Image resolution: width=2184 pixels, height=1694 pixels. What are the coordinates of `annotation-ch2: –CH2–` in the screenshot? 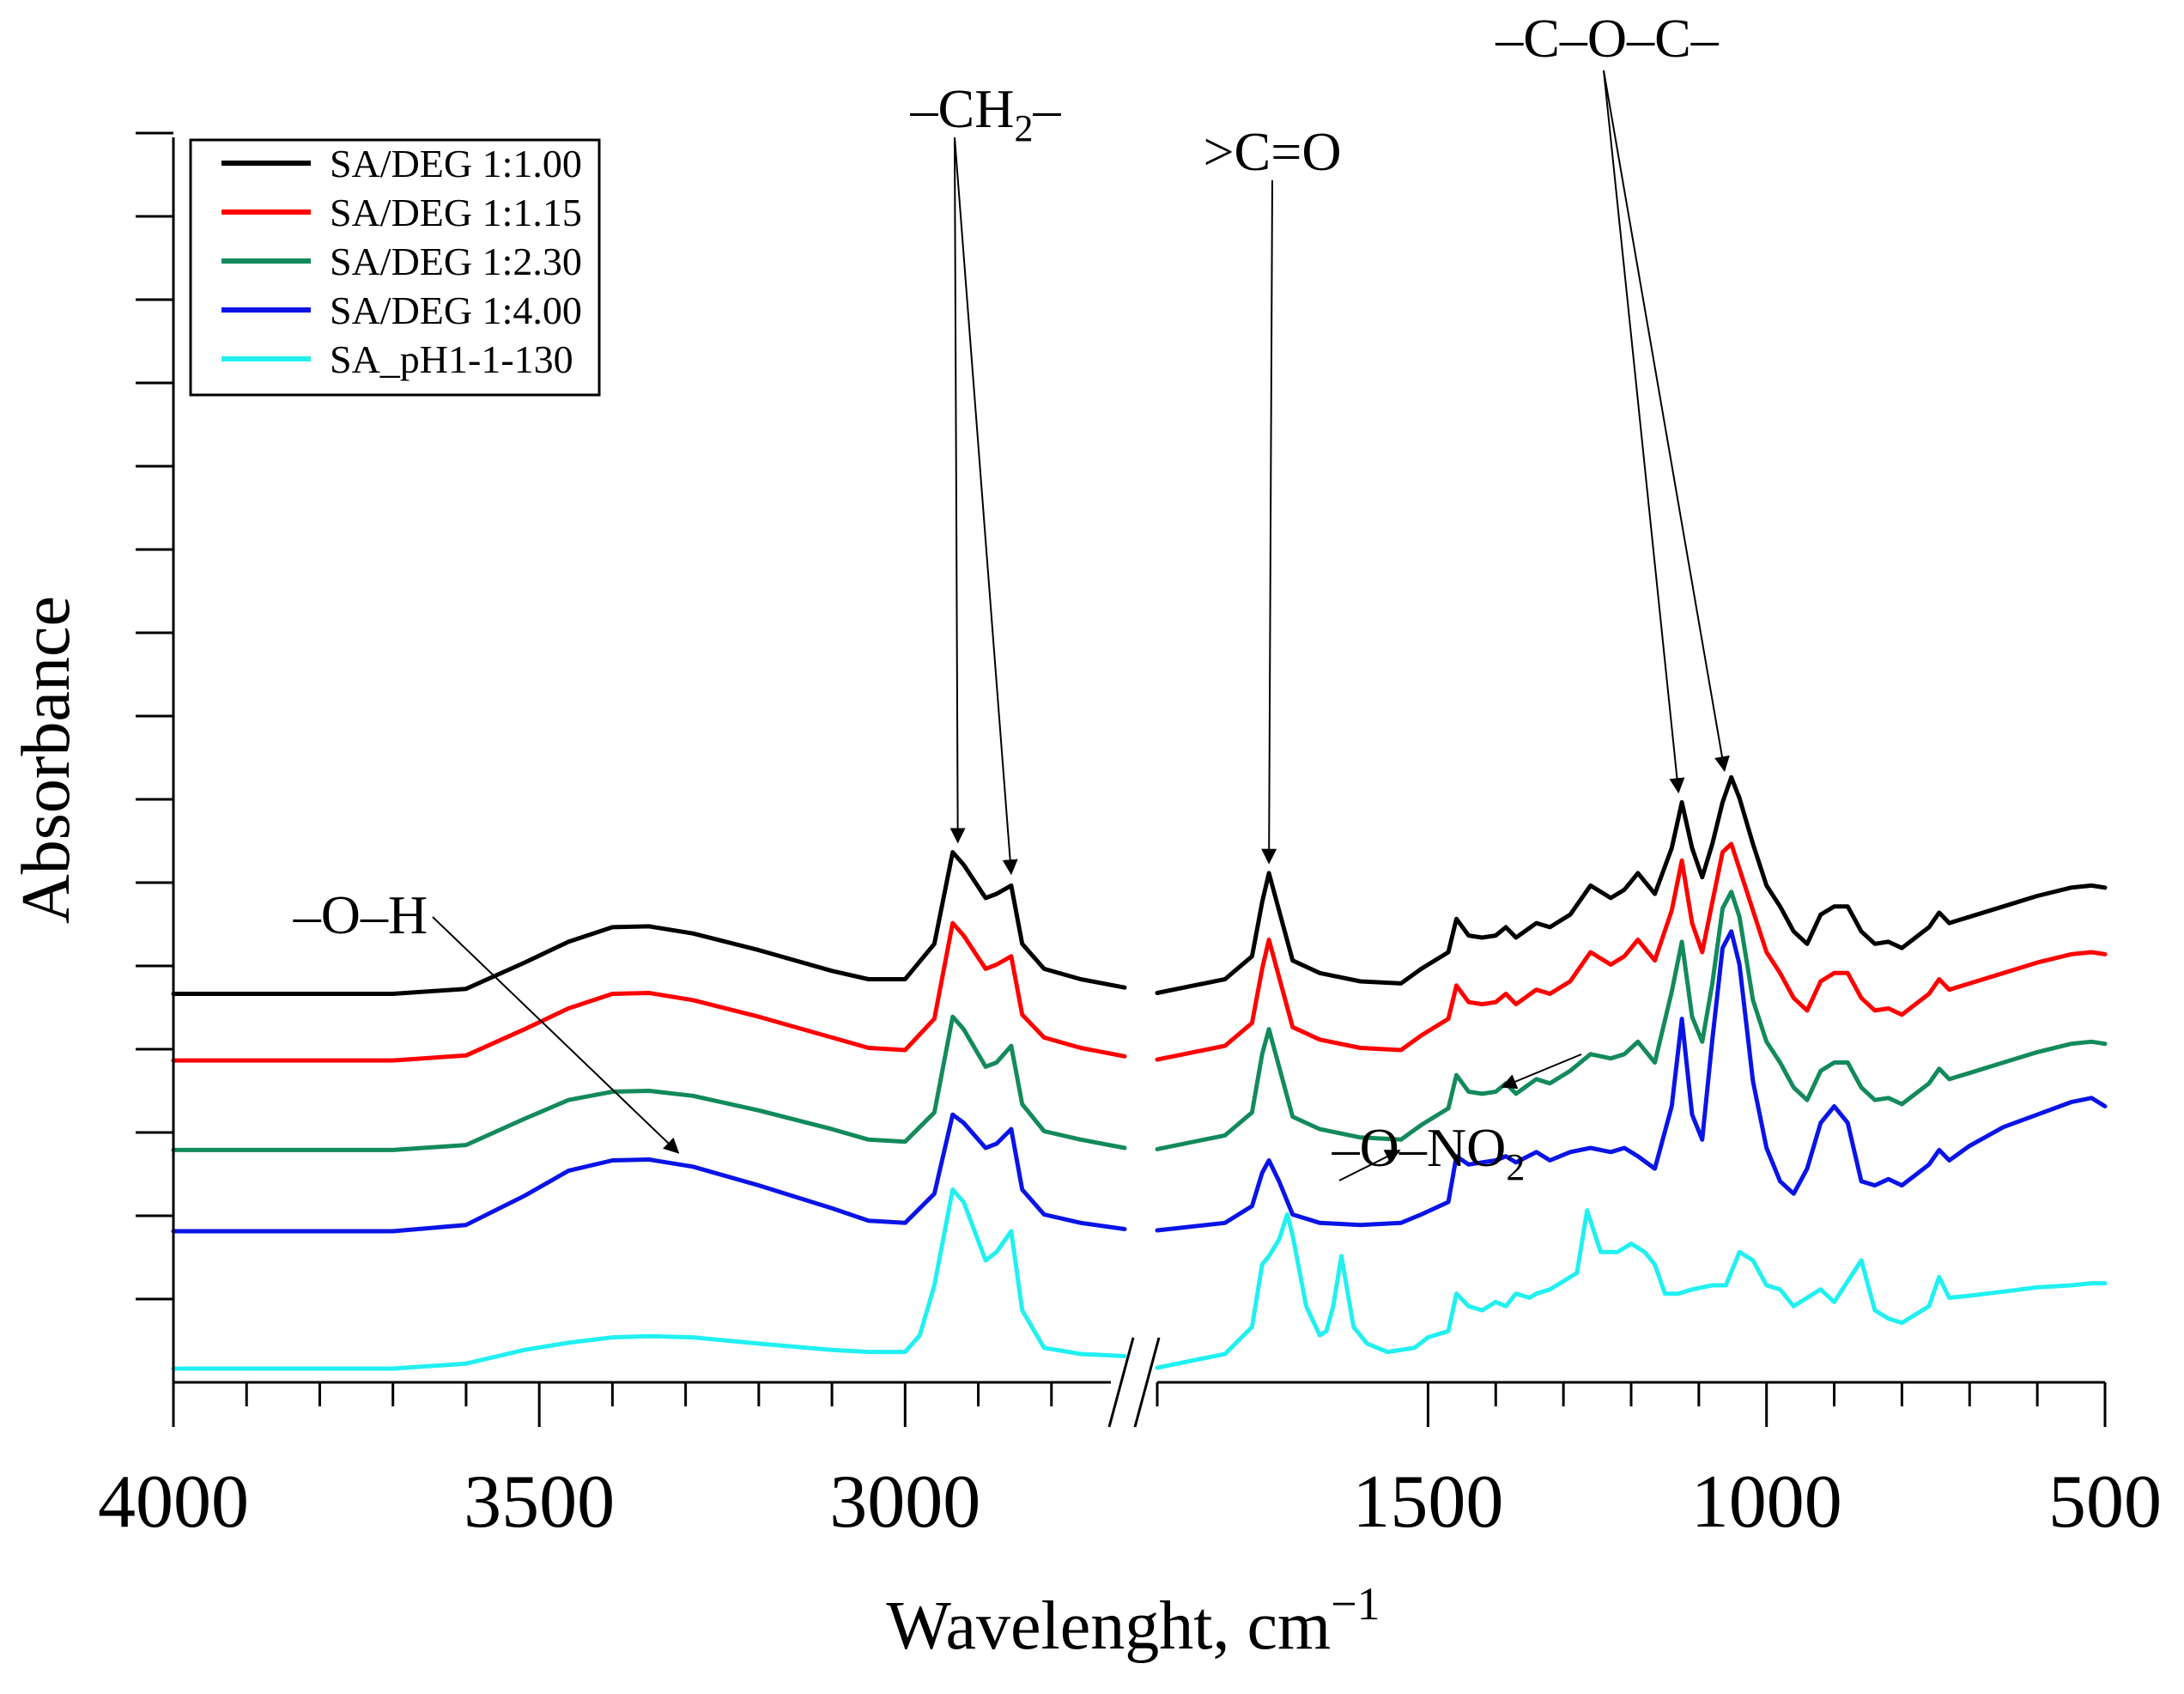 It's located at (986, 114).